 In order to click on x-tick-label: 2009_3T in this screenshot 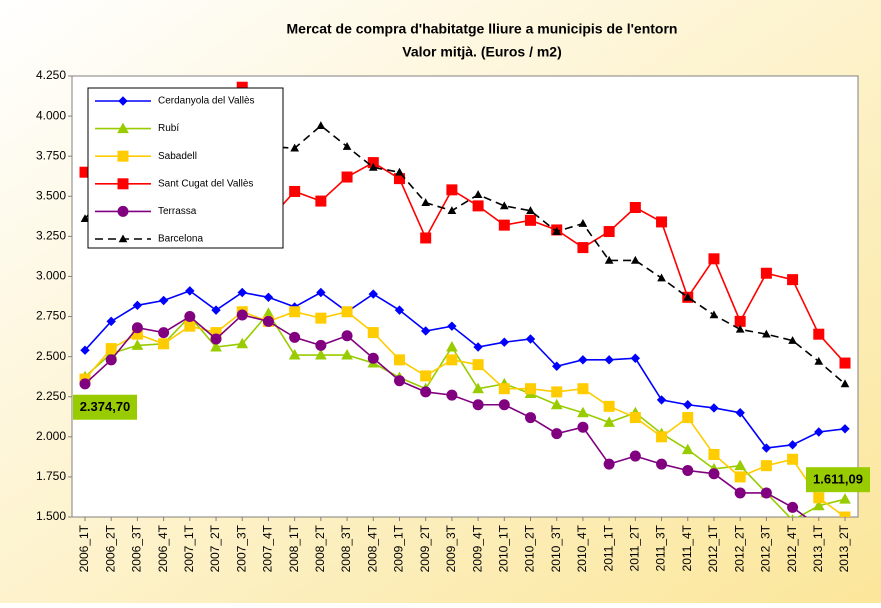, I will do `click(451, 548)`.